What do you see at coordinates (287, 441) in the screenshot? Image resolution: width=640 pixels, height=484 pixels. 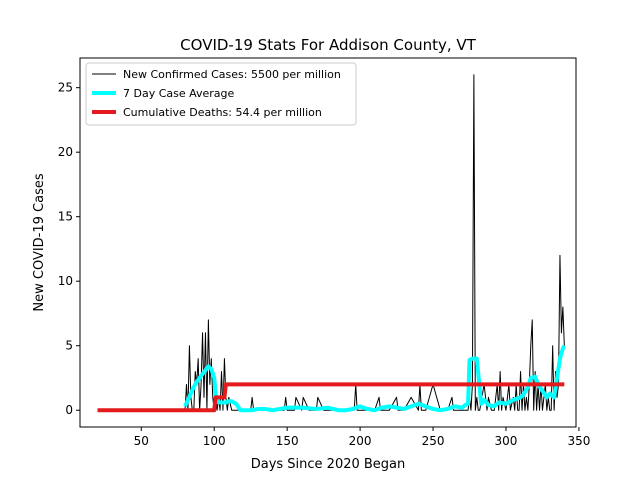 I see `x-tick-label: 150` at bounding box center [287, 441].